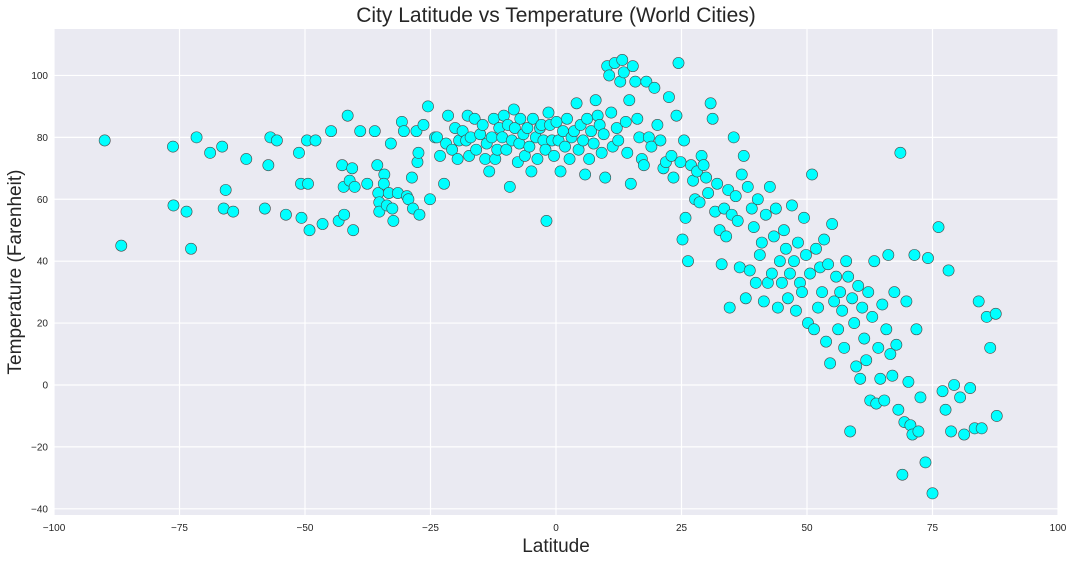 This screenshot has width=1073, height=562. Describe the element at coordinates (39, 447) in the screenshot. I see `y-tick-label: −20` at that location.